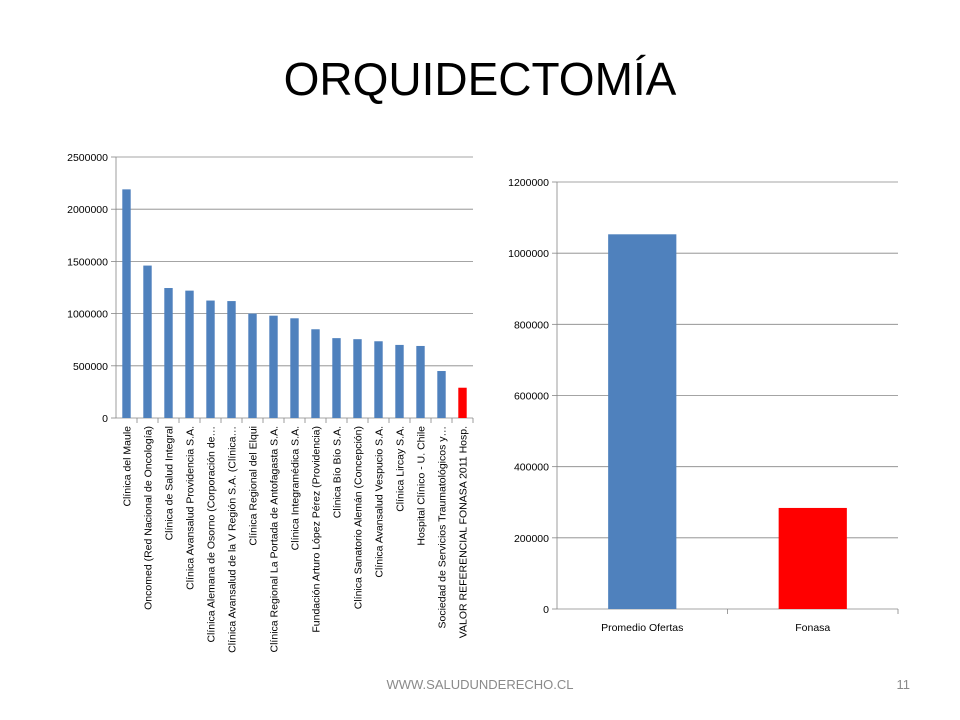  Describe the element at coordinates (380, 502) in the screenshot. I see `x-tick-label: Clínica Avansalud Vespucio S.A.` at that location.